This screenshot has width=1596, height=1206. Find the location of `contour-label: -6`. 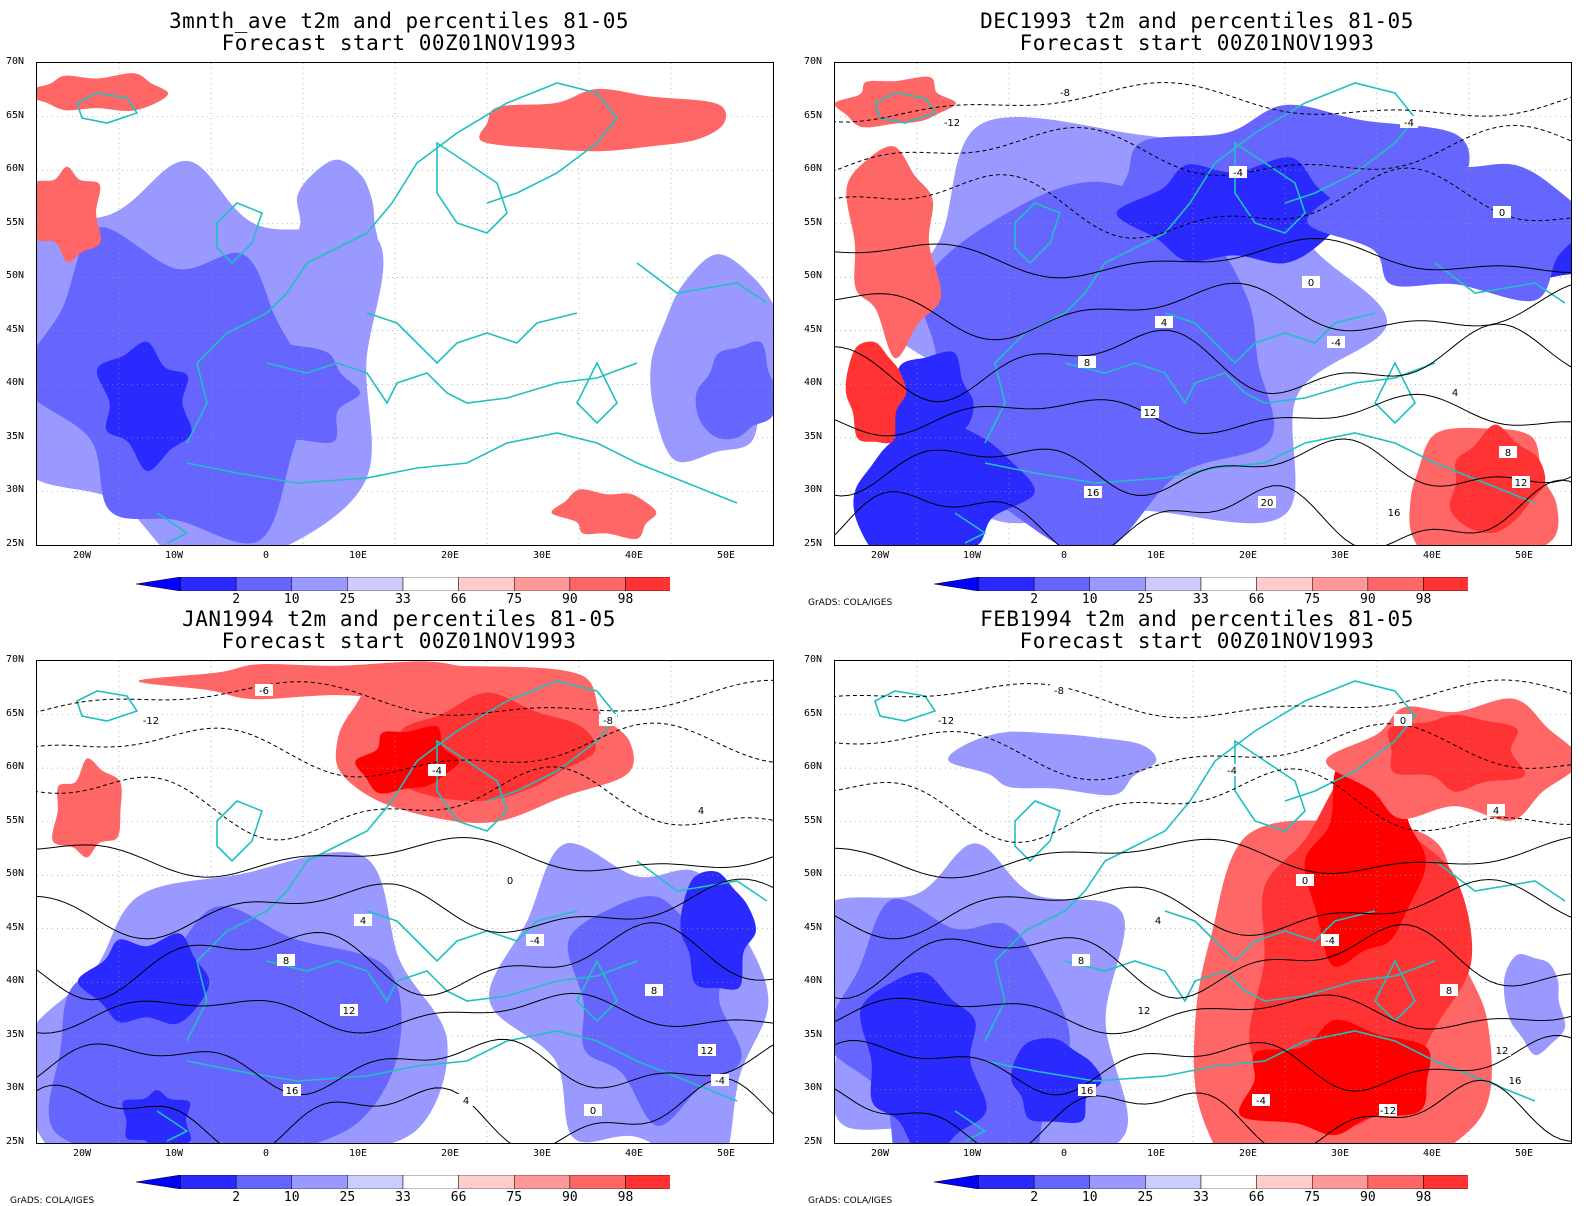

contour-label: -6 is located at coordinates (264, 691).